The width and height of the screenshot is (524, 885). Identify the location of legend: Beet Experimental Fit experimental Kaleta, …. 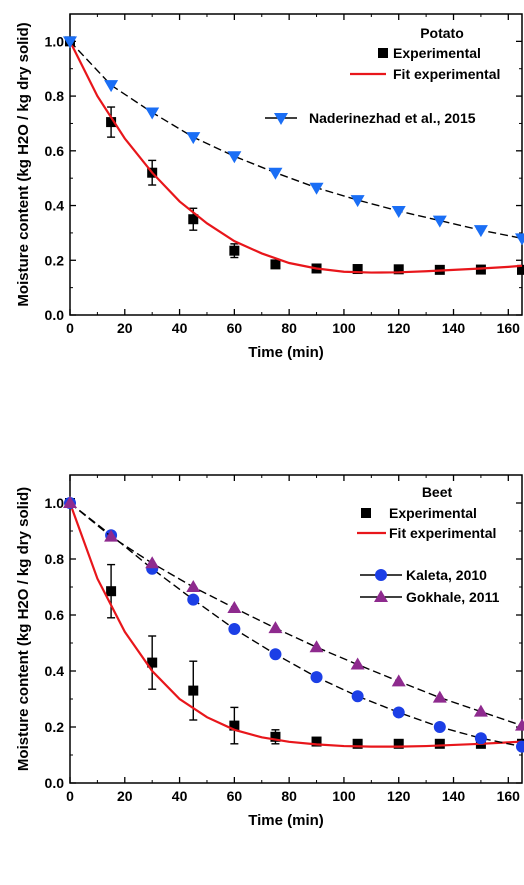
(428, 544).